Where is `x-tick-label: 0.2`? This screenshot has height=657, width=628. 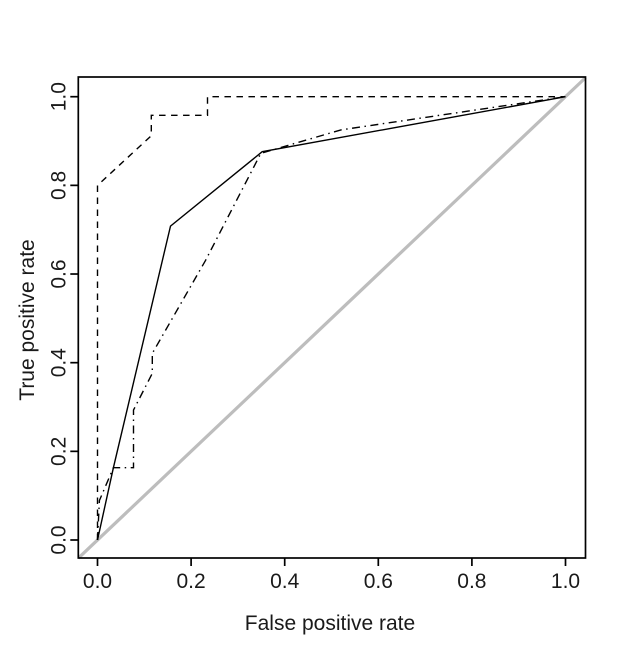 x-tick-label: 0.2 is located at coordinates (190, 581).